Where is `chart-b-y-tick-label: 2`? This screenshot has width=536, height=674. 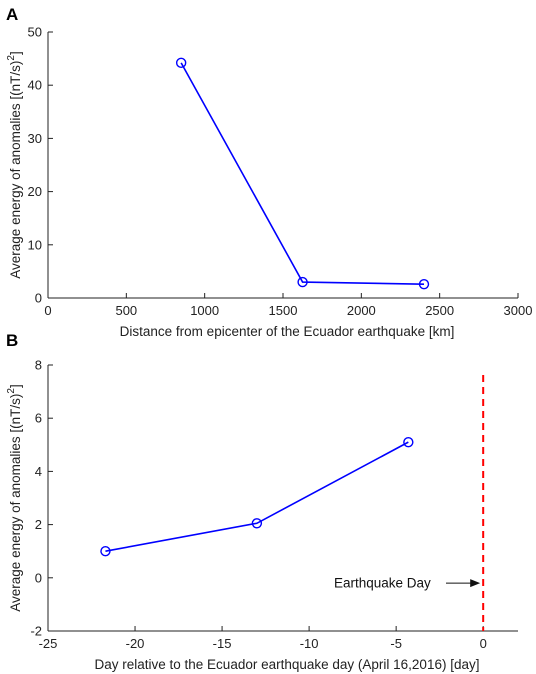 chart-b-y-tick-label: 2 is located at coordinates (38, 524).